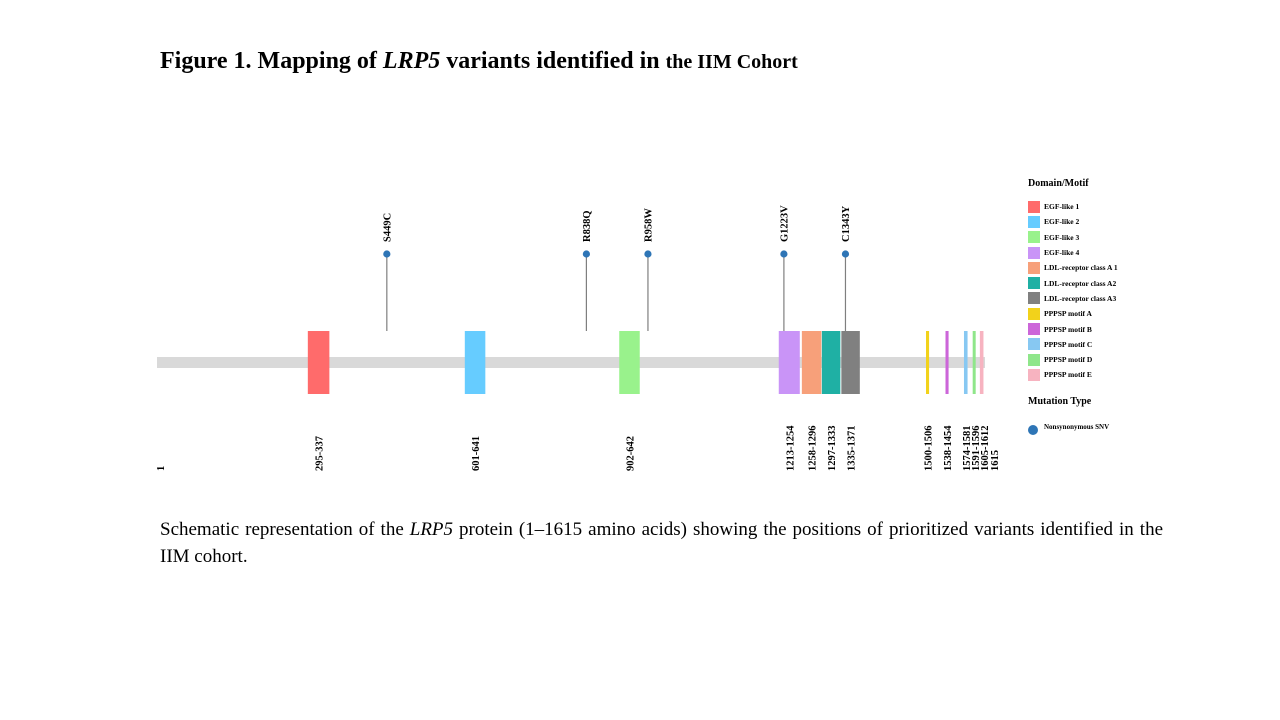 This screenshot has height=720, width=1280. What do you see at coordinates (1062, 207) in the screenshot?
I see `legend-label: EGF-like 1` at bounding box center [1062, 207].